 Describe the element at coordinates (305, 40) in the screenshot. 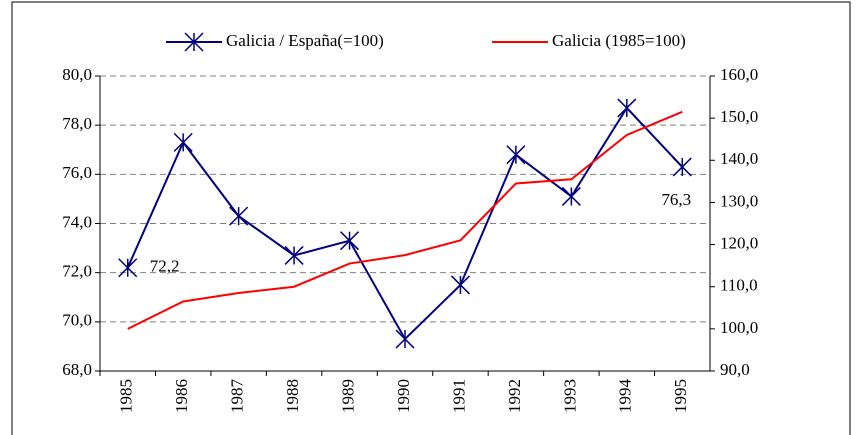

I see `legend-label: Galicia / España(=100)` at that location.